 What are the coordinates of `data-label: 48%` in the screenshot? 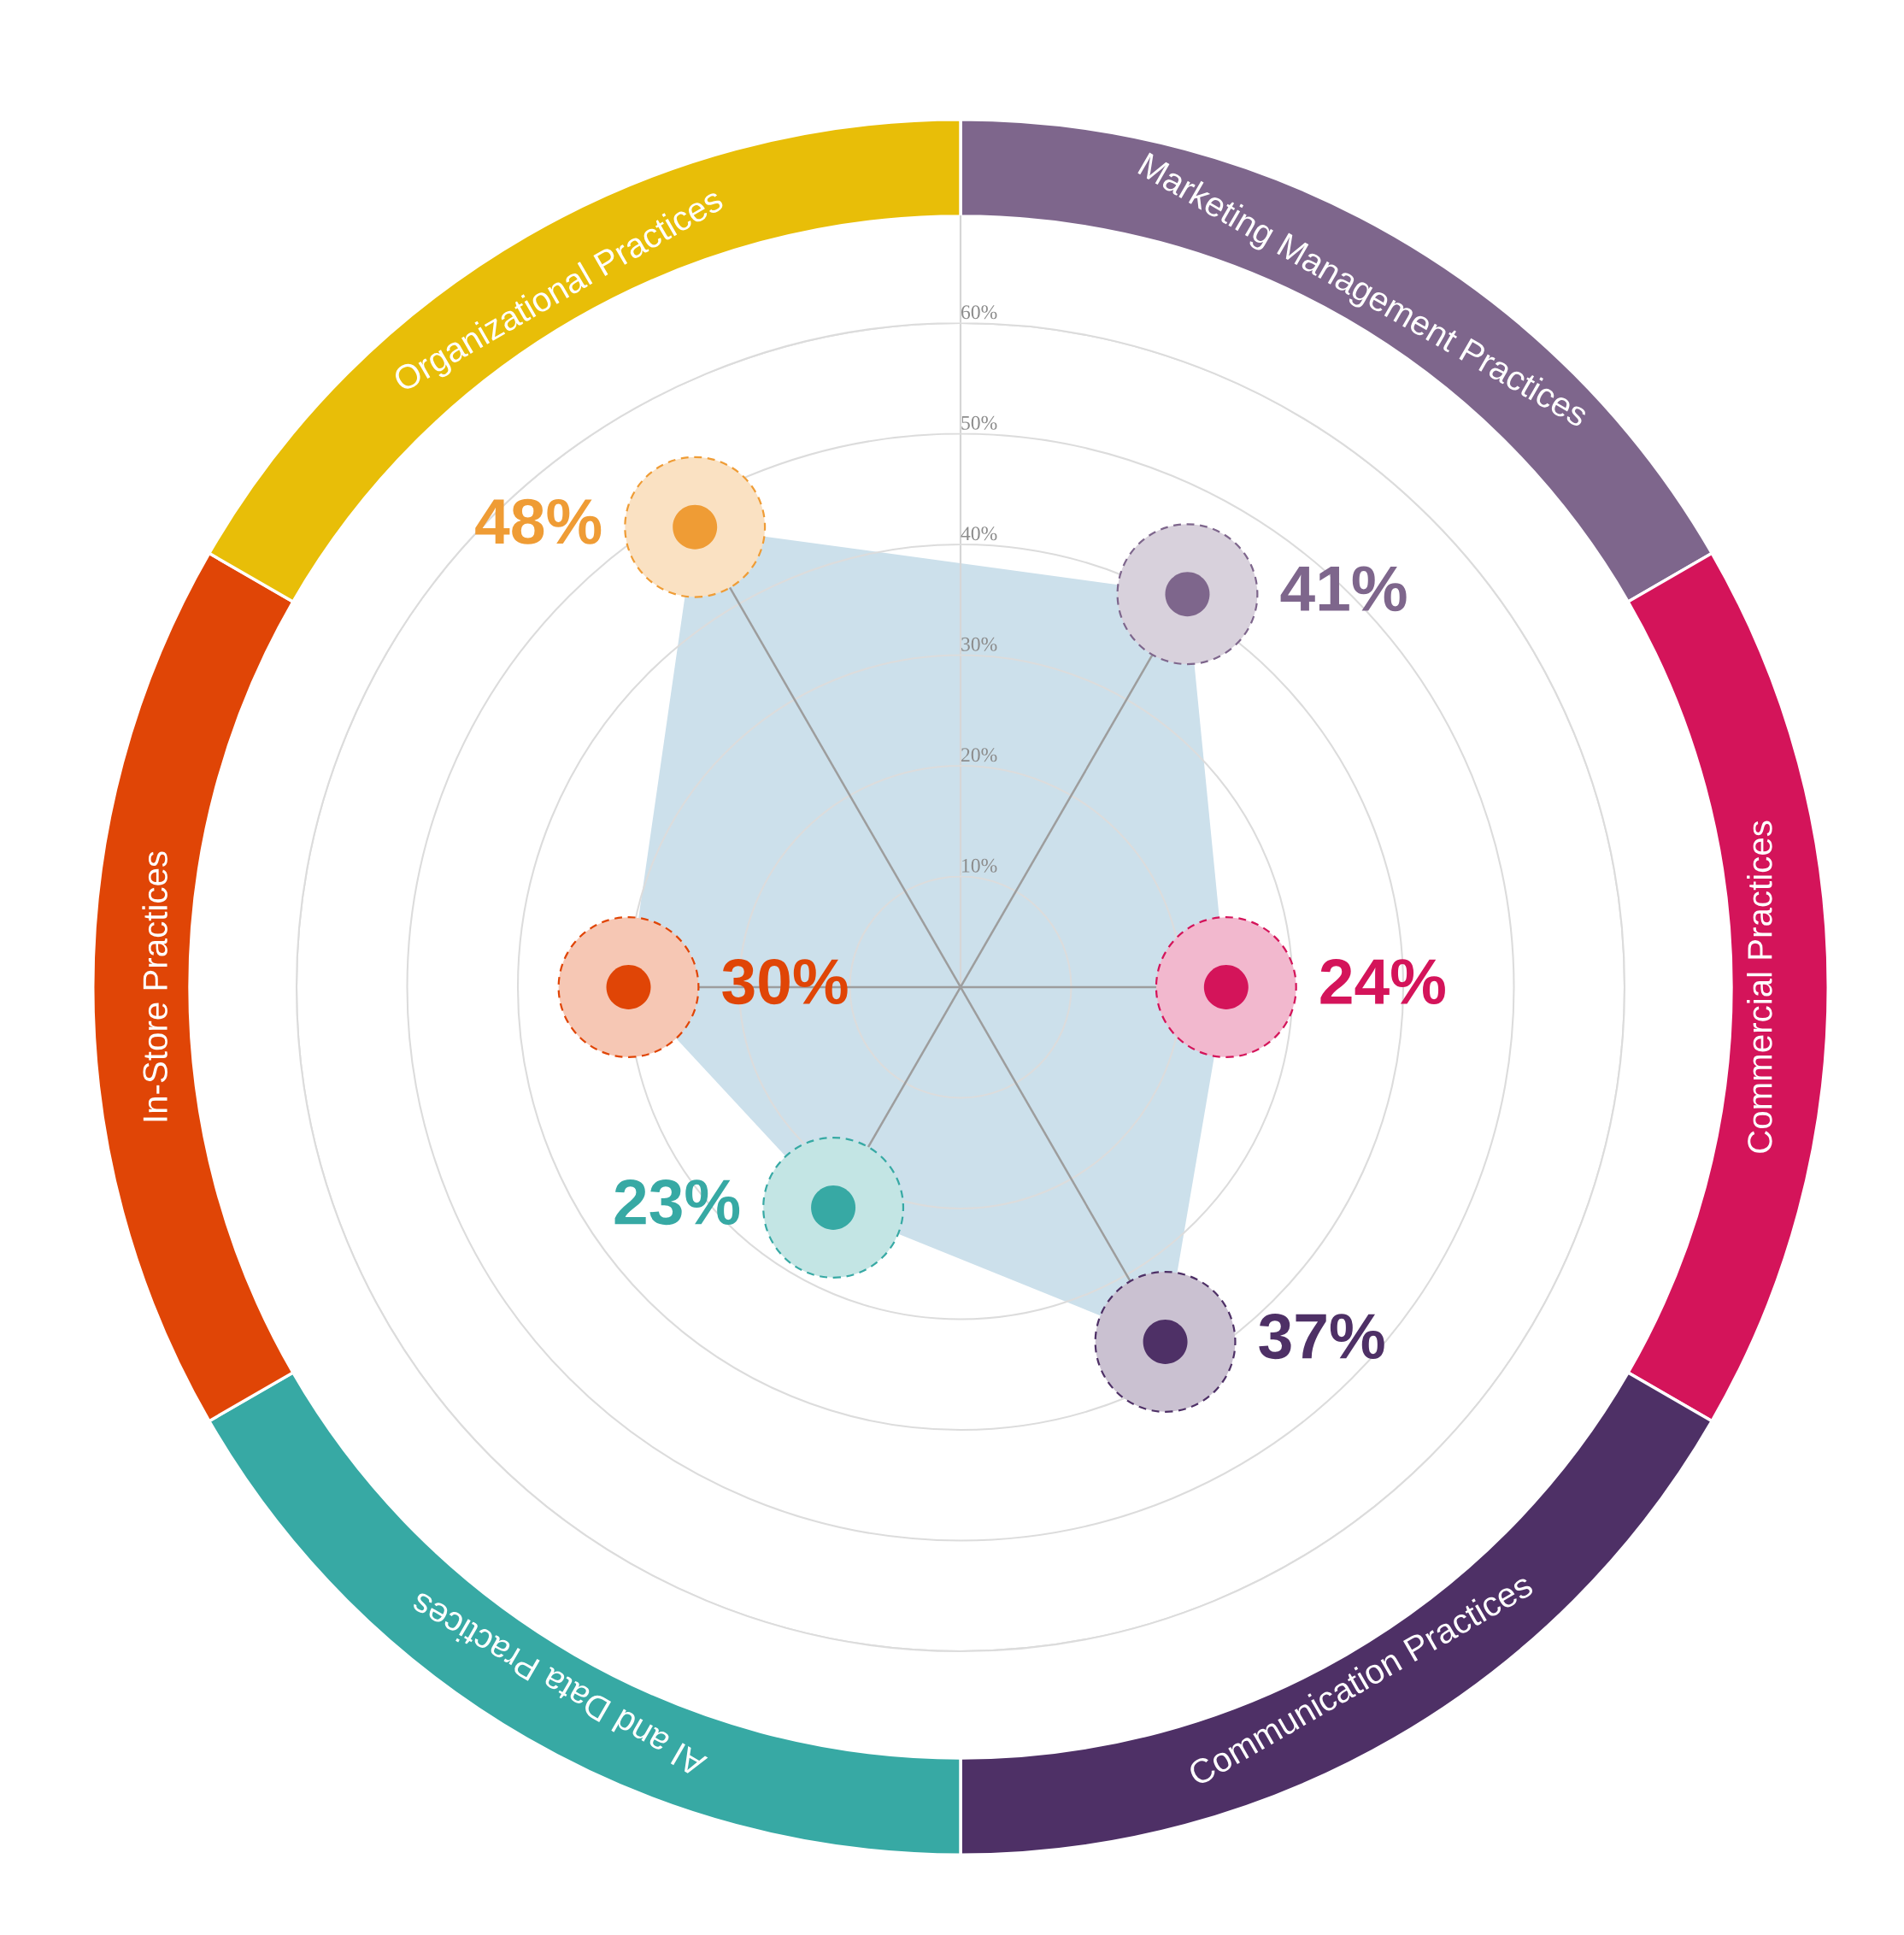 It's located at (539, 521).